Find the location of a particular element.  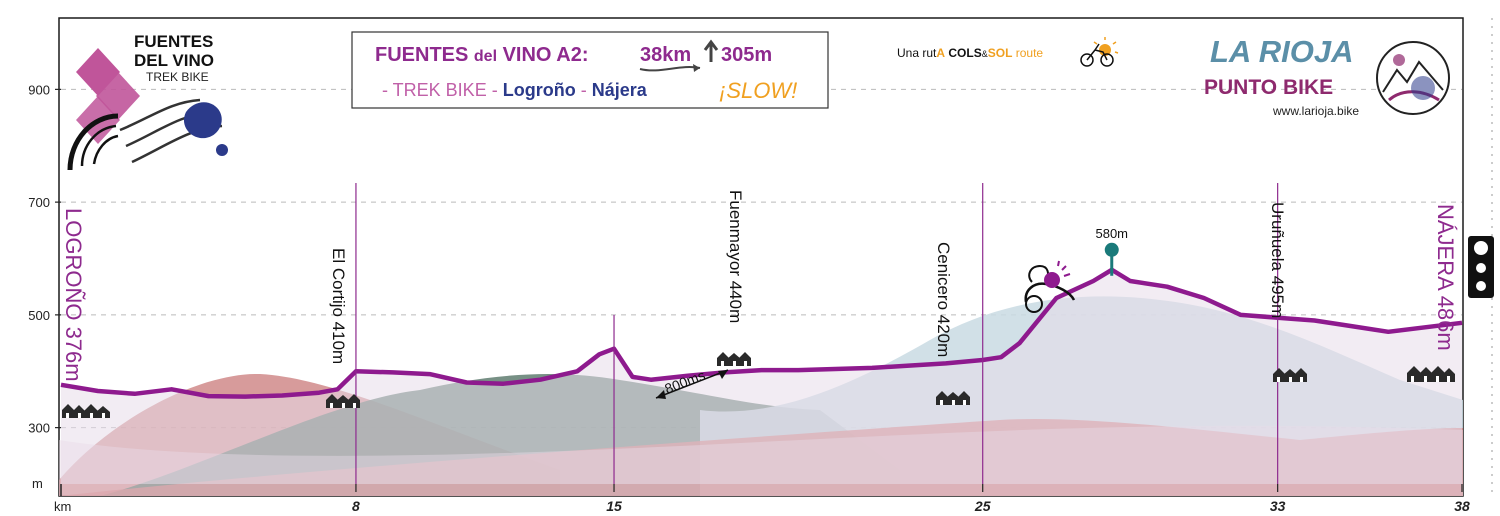

subtitle-from: Logroño is located at coordinates (539, 90).